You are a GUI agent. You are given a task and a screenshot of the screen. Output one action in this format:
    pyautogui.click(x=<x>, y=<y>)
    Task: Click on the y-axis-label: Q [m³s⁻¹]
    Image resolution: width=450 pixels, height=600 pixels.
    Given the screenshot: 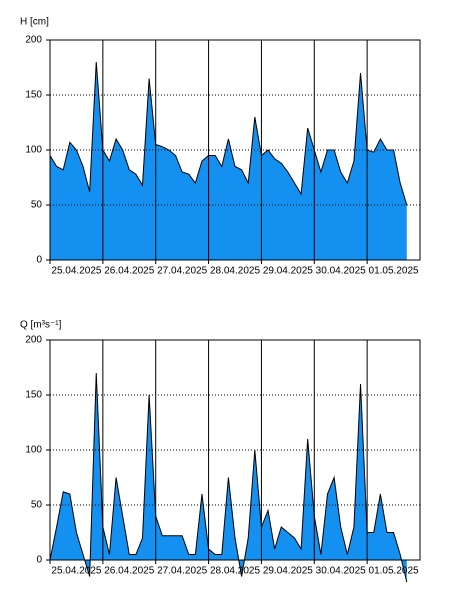 What is the action you would take?
    pyautogui.click(x=41, y=325)
    